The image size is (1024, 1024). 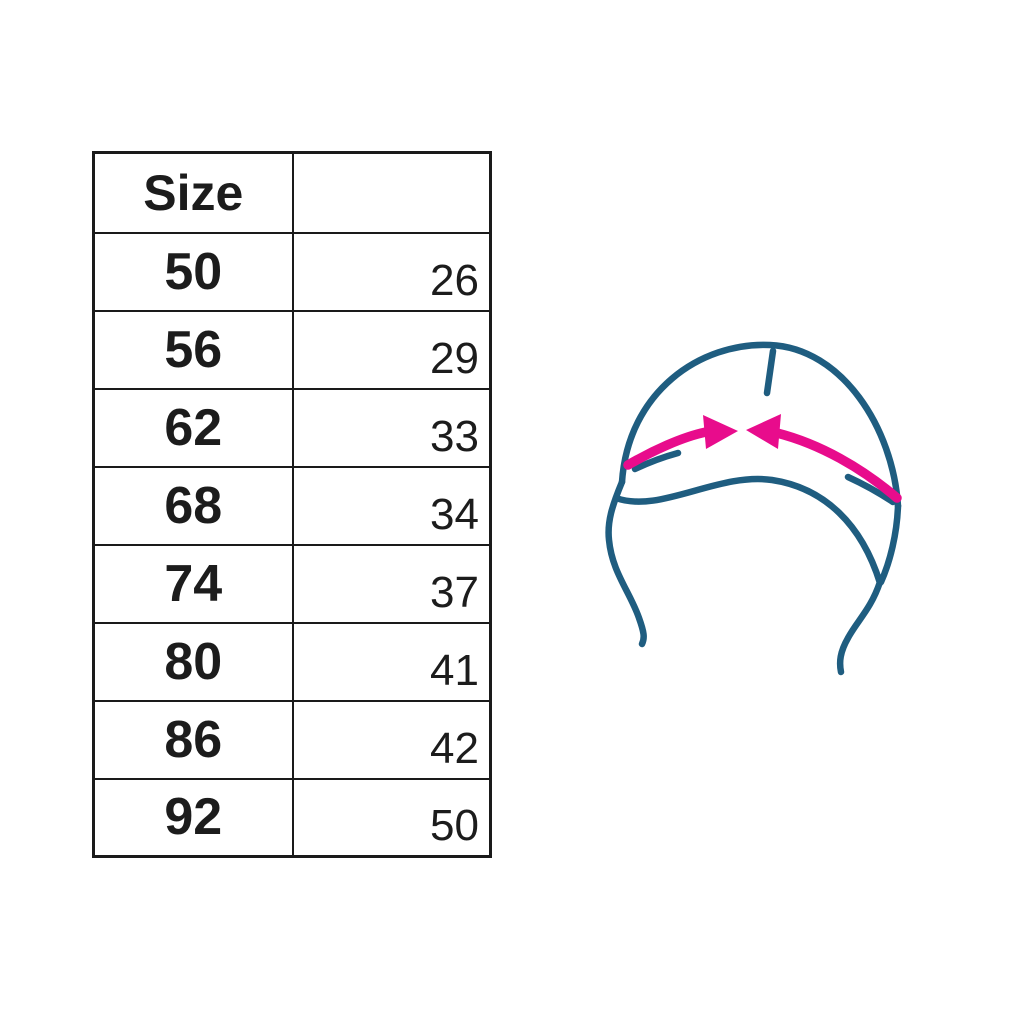 What do you see at coordinates (391, 192) in the screenshot?
I see `measurement-column-header` at bounding box center [391, 192].